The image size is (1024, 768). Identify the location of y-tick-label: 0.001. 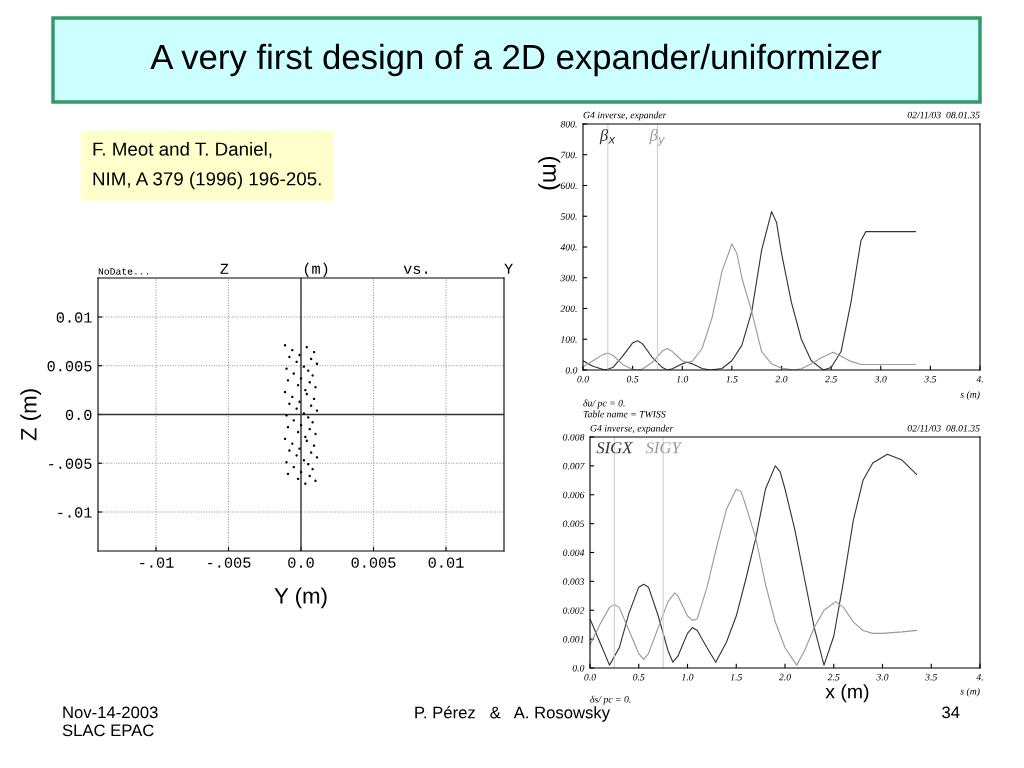
(573, 639).